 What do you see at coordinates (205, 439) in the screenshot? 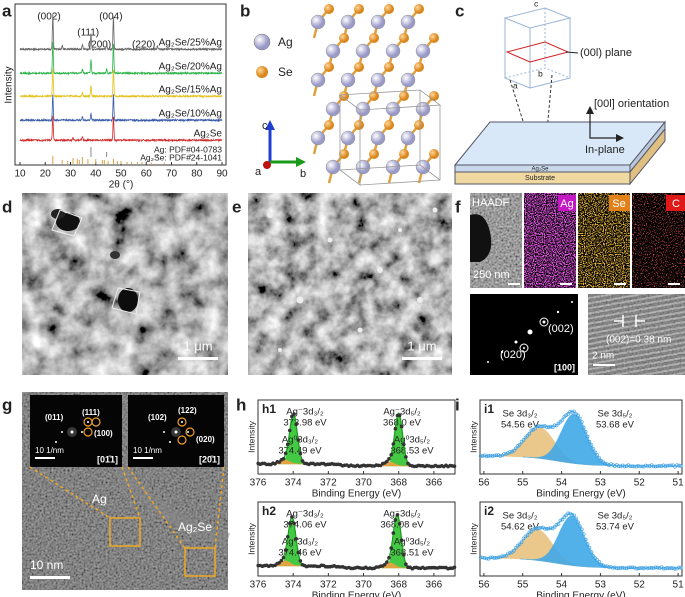
I see `spot-label: (020)` at bounding box center [205, 439].